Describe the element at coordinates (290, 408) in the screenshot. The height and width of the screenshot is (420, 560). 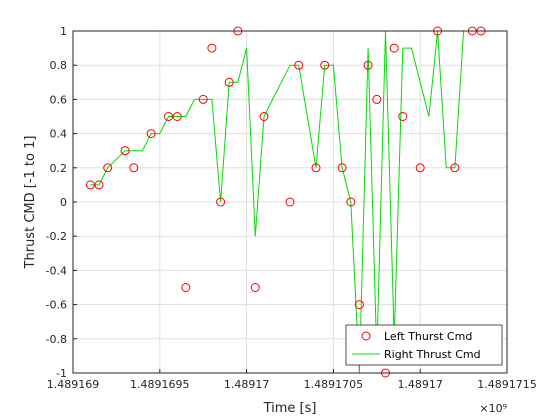
I see `x-axis-title: Time [s]` at that location.